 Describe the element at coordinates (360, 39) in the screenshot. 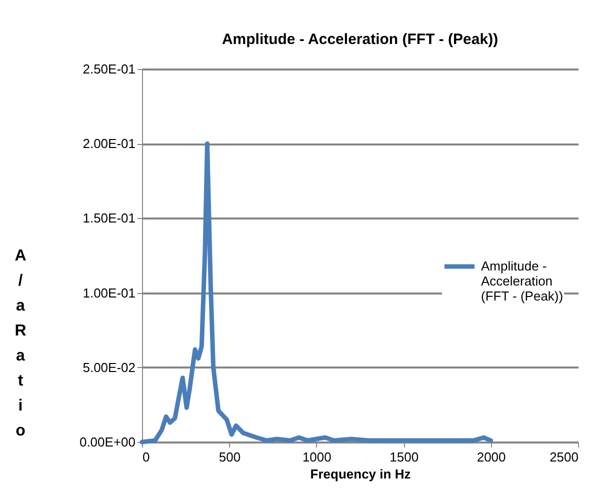

I see `chart-title: Amplitude - Acceleration (FFT - (Peak))` at that location.